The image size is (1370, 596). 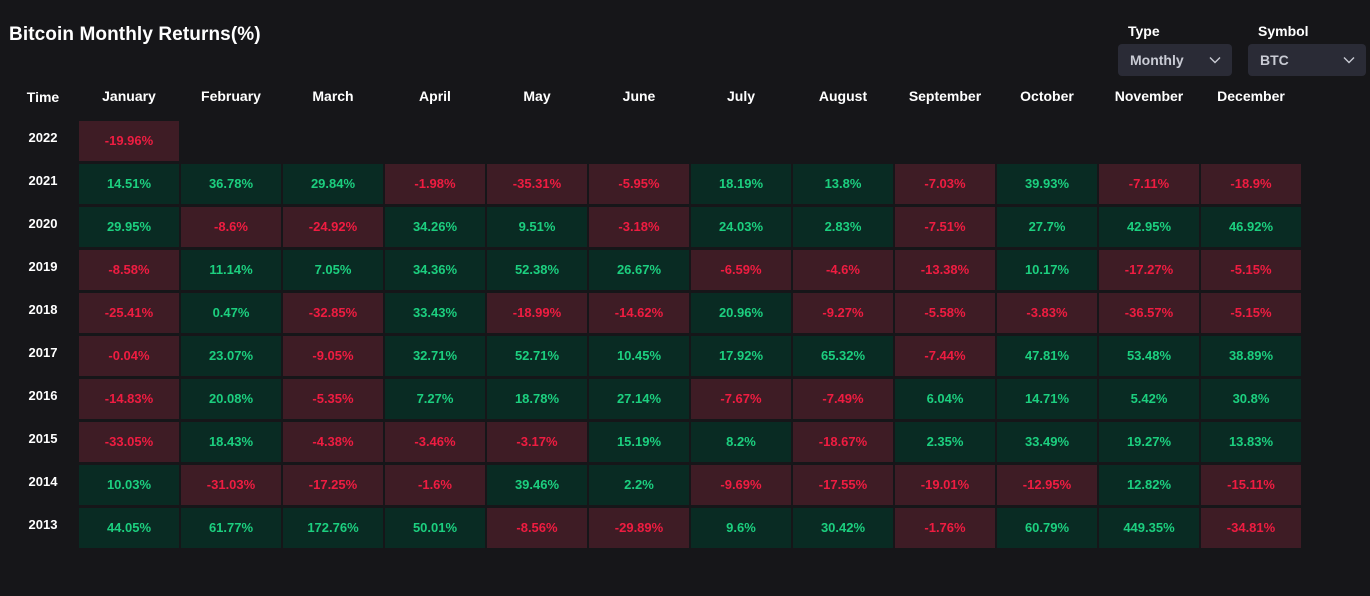 I want to click on return-cell-2013-november: 449.35%, so click(x=1149, y=528).